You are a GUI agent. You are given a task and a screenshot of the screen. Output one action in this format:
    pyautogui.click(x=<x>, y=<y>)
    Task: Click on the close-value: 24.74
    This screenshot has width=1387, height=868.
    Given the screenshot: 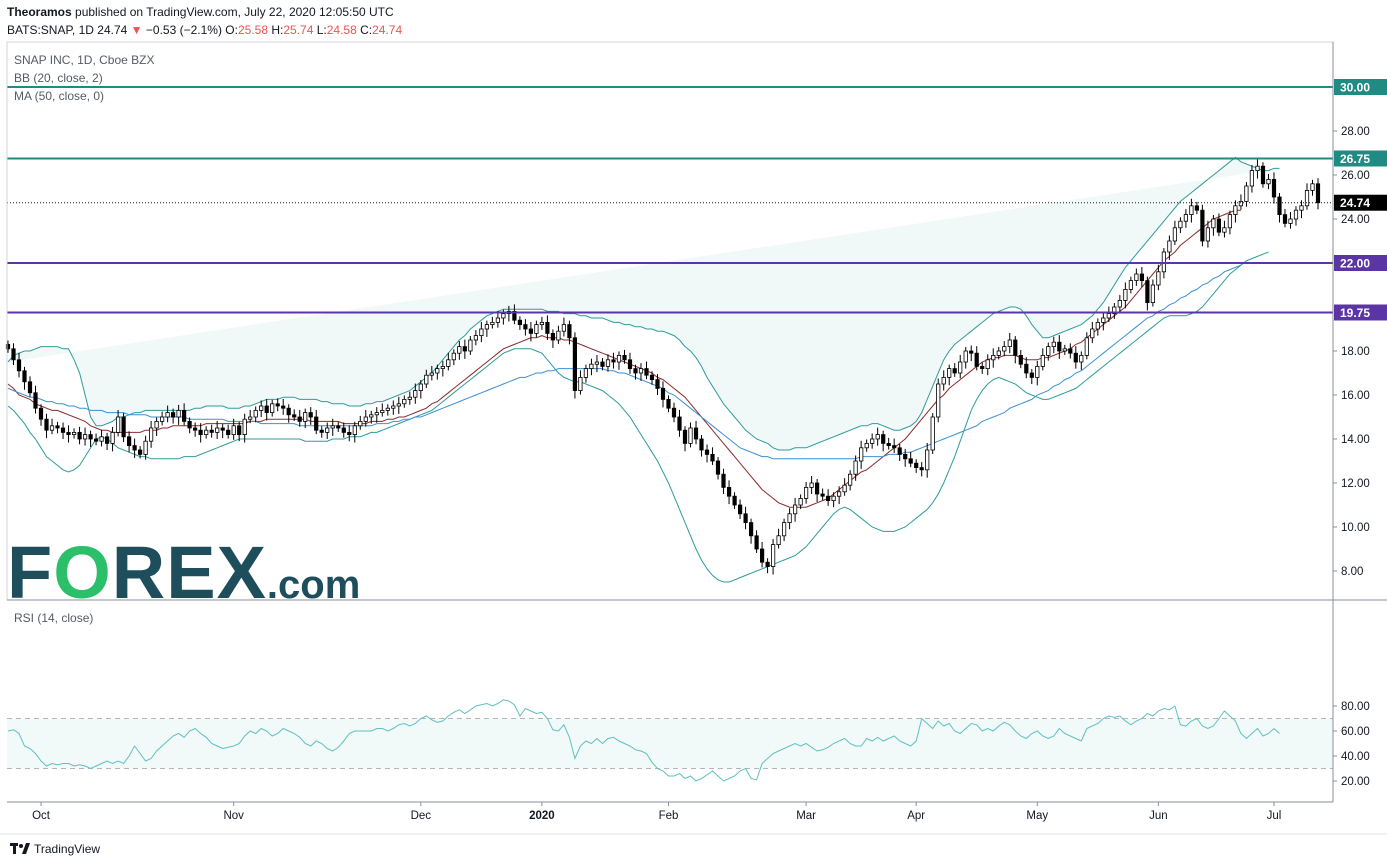 What is the action you would take?
    pyautogui.click(x=387, y=30)
    